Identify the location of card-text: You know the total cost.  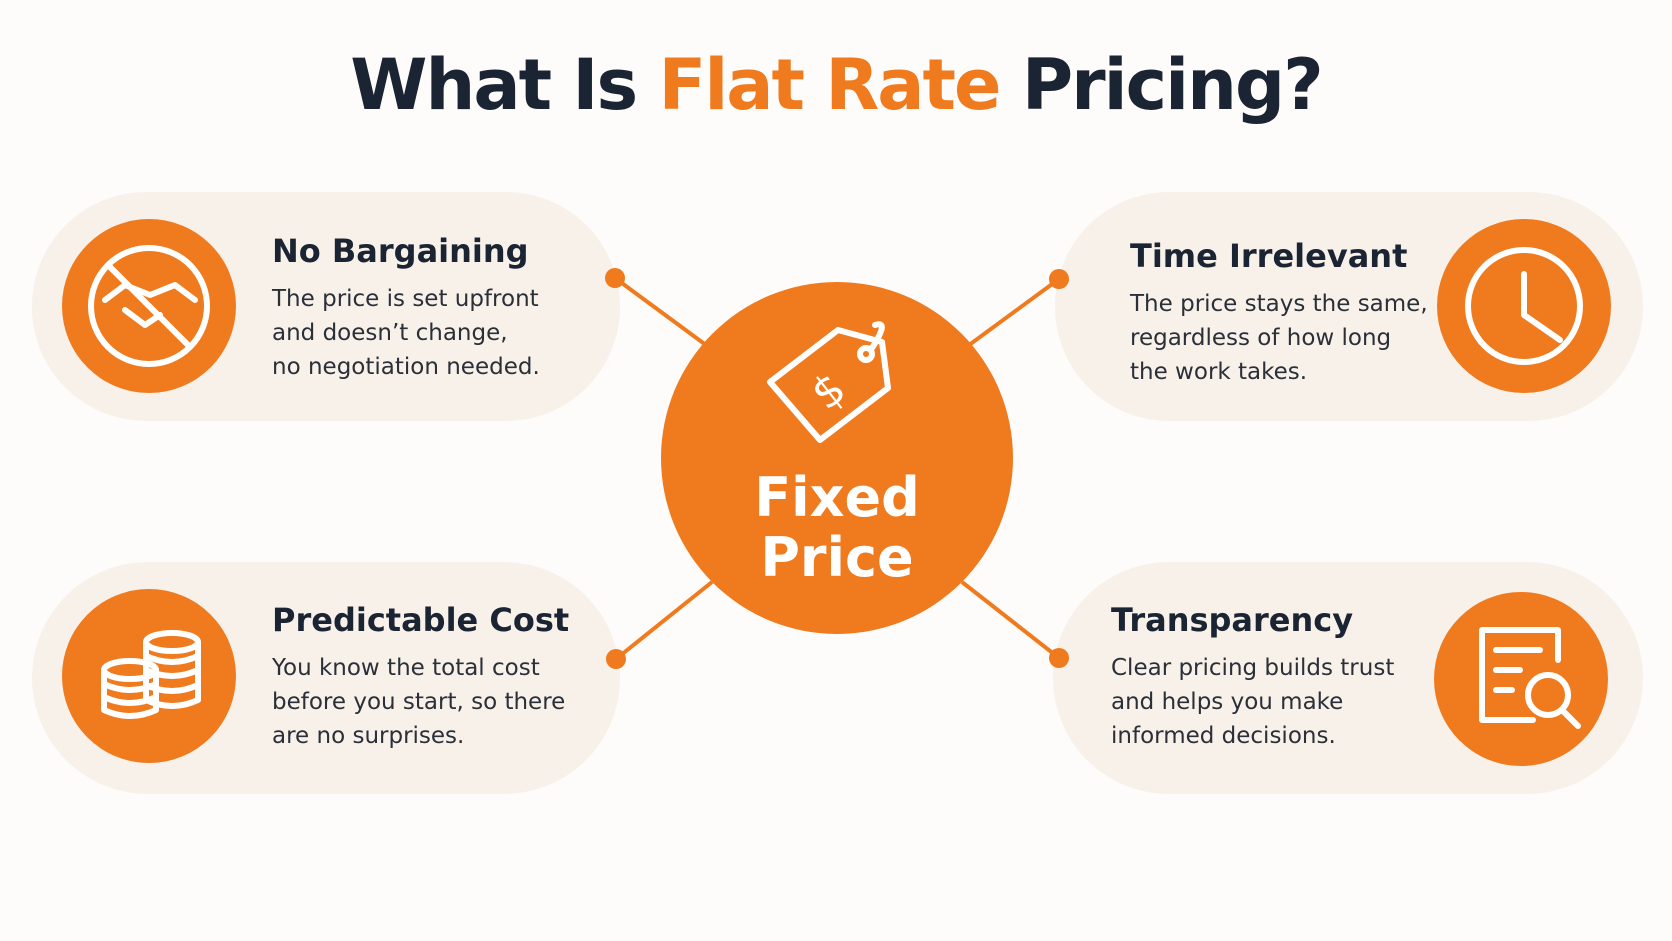
(406, 668).